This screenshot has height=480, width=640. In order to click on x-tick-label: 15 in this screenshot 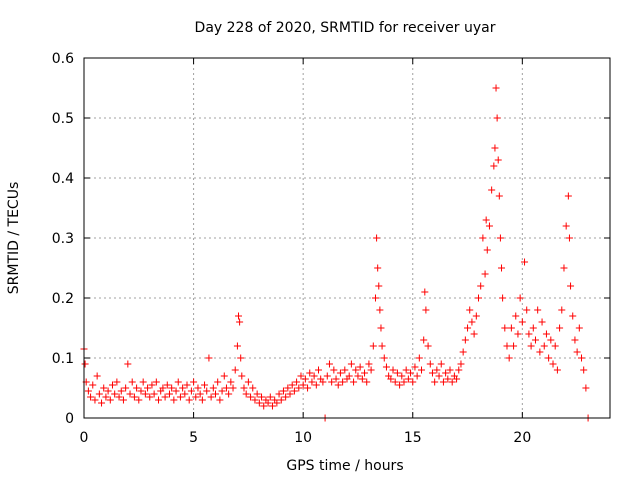, I will do `click(413, 438)`.